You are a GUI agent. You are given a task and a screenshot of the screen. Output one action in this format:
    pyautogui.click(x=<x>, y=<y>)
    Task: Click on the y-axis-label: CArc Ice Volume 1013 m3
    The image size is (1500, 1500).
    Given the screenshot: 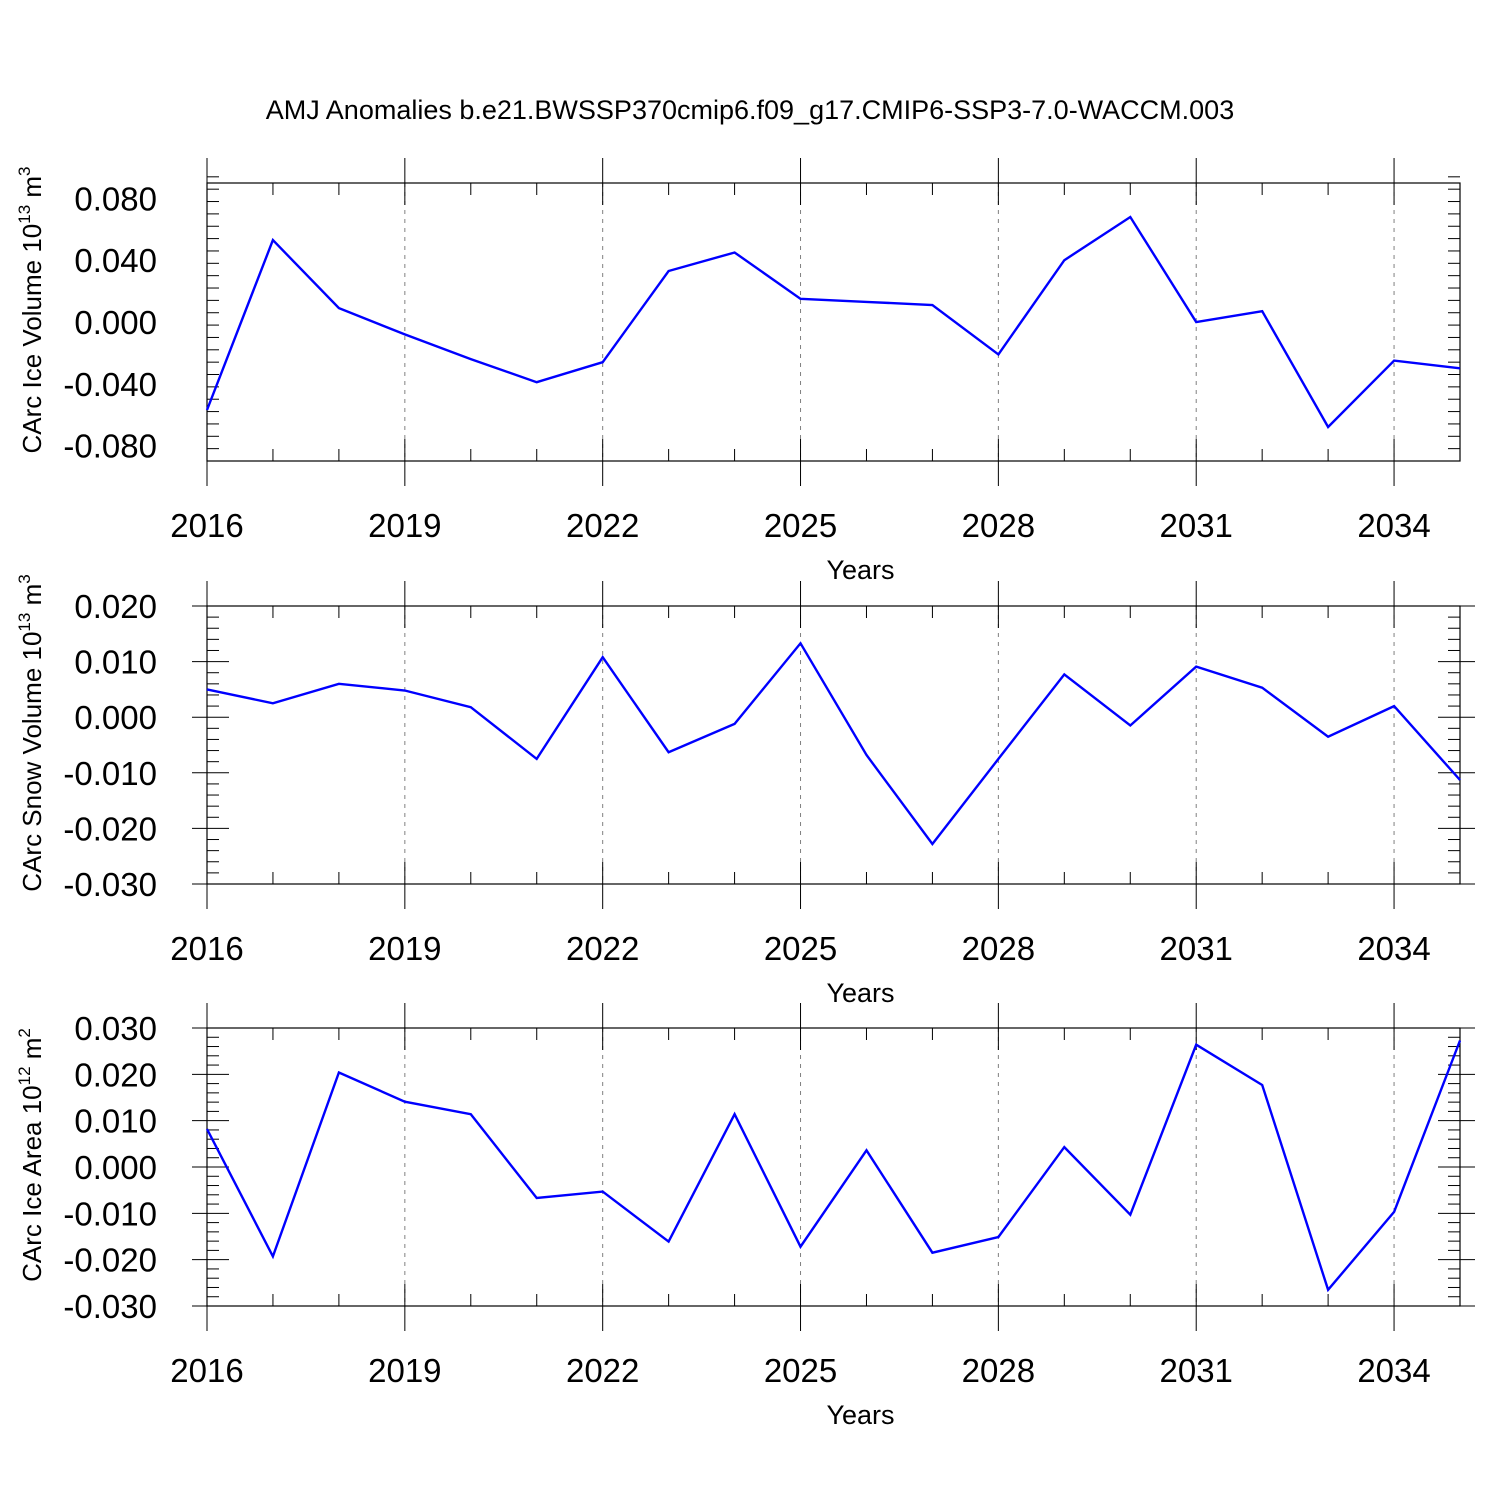 What is the action you would take?
    pyautogui.click(x=31, y=309)
    